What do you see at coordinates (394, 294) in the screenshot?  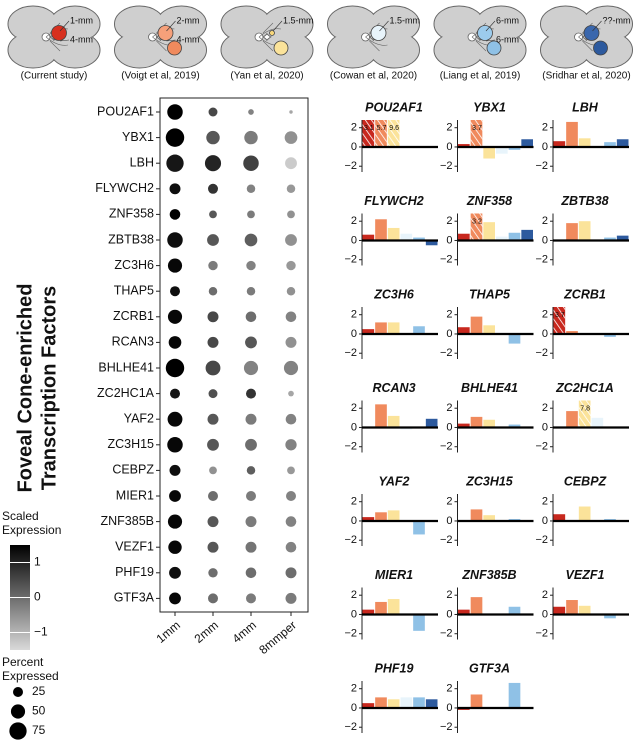 I see `panel-title: ZC3H6` at bounding box center [394, 294].